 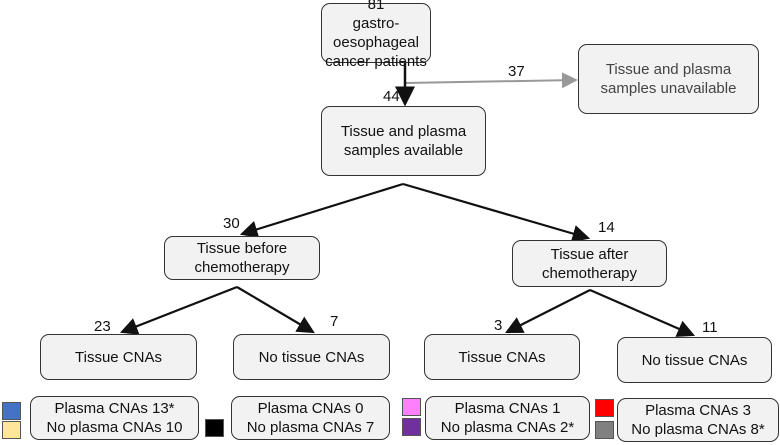 I want to click on edge-label-before: 30, so click(x=231, y=223).